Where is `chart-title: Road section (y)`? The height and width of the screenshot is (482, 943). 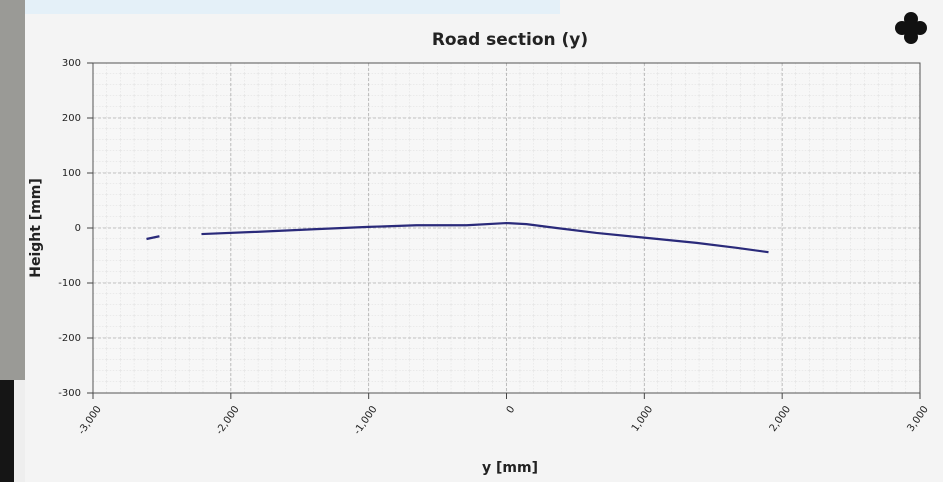 chart-title: Road section (y) is located at coordinates (510, 40).